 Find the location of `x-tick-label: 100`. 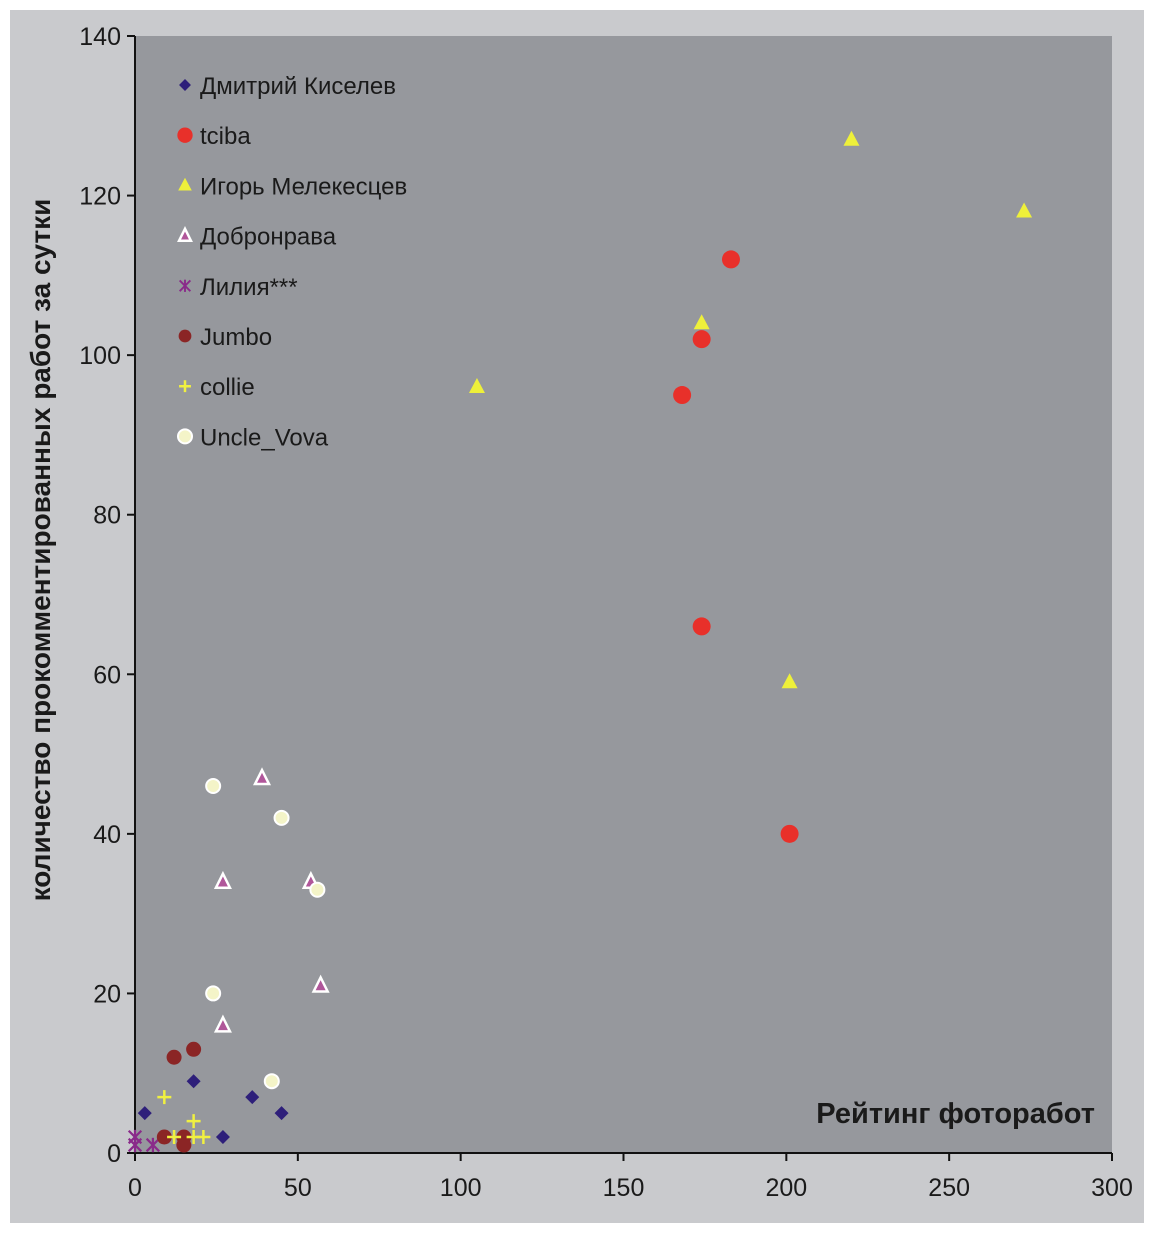

x-tick-label: 100 is located at coordinates (461, 1188).